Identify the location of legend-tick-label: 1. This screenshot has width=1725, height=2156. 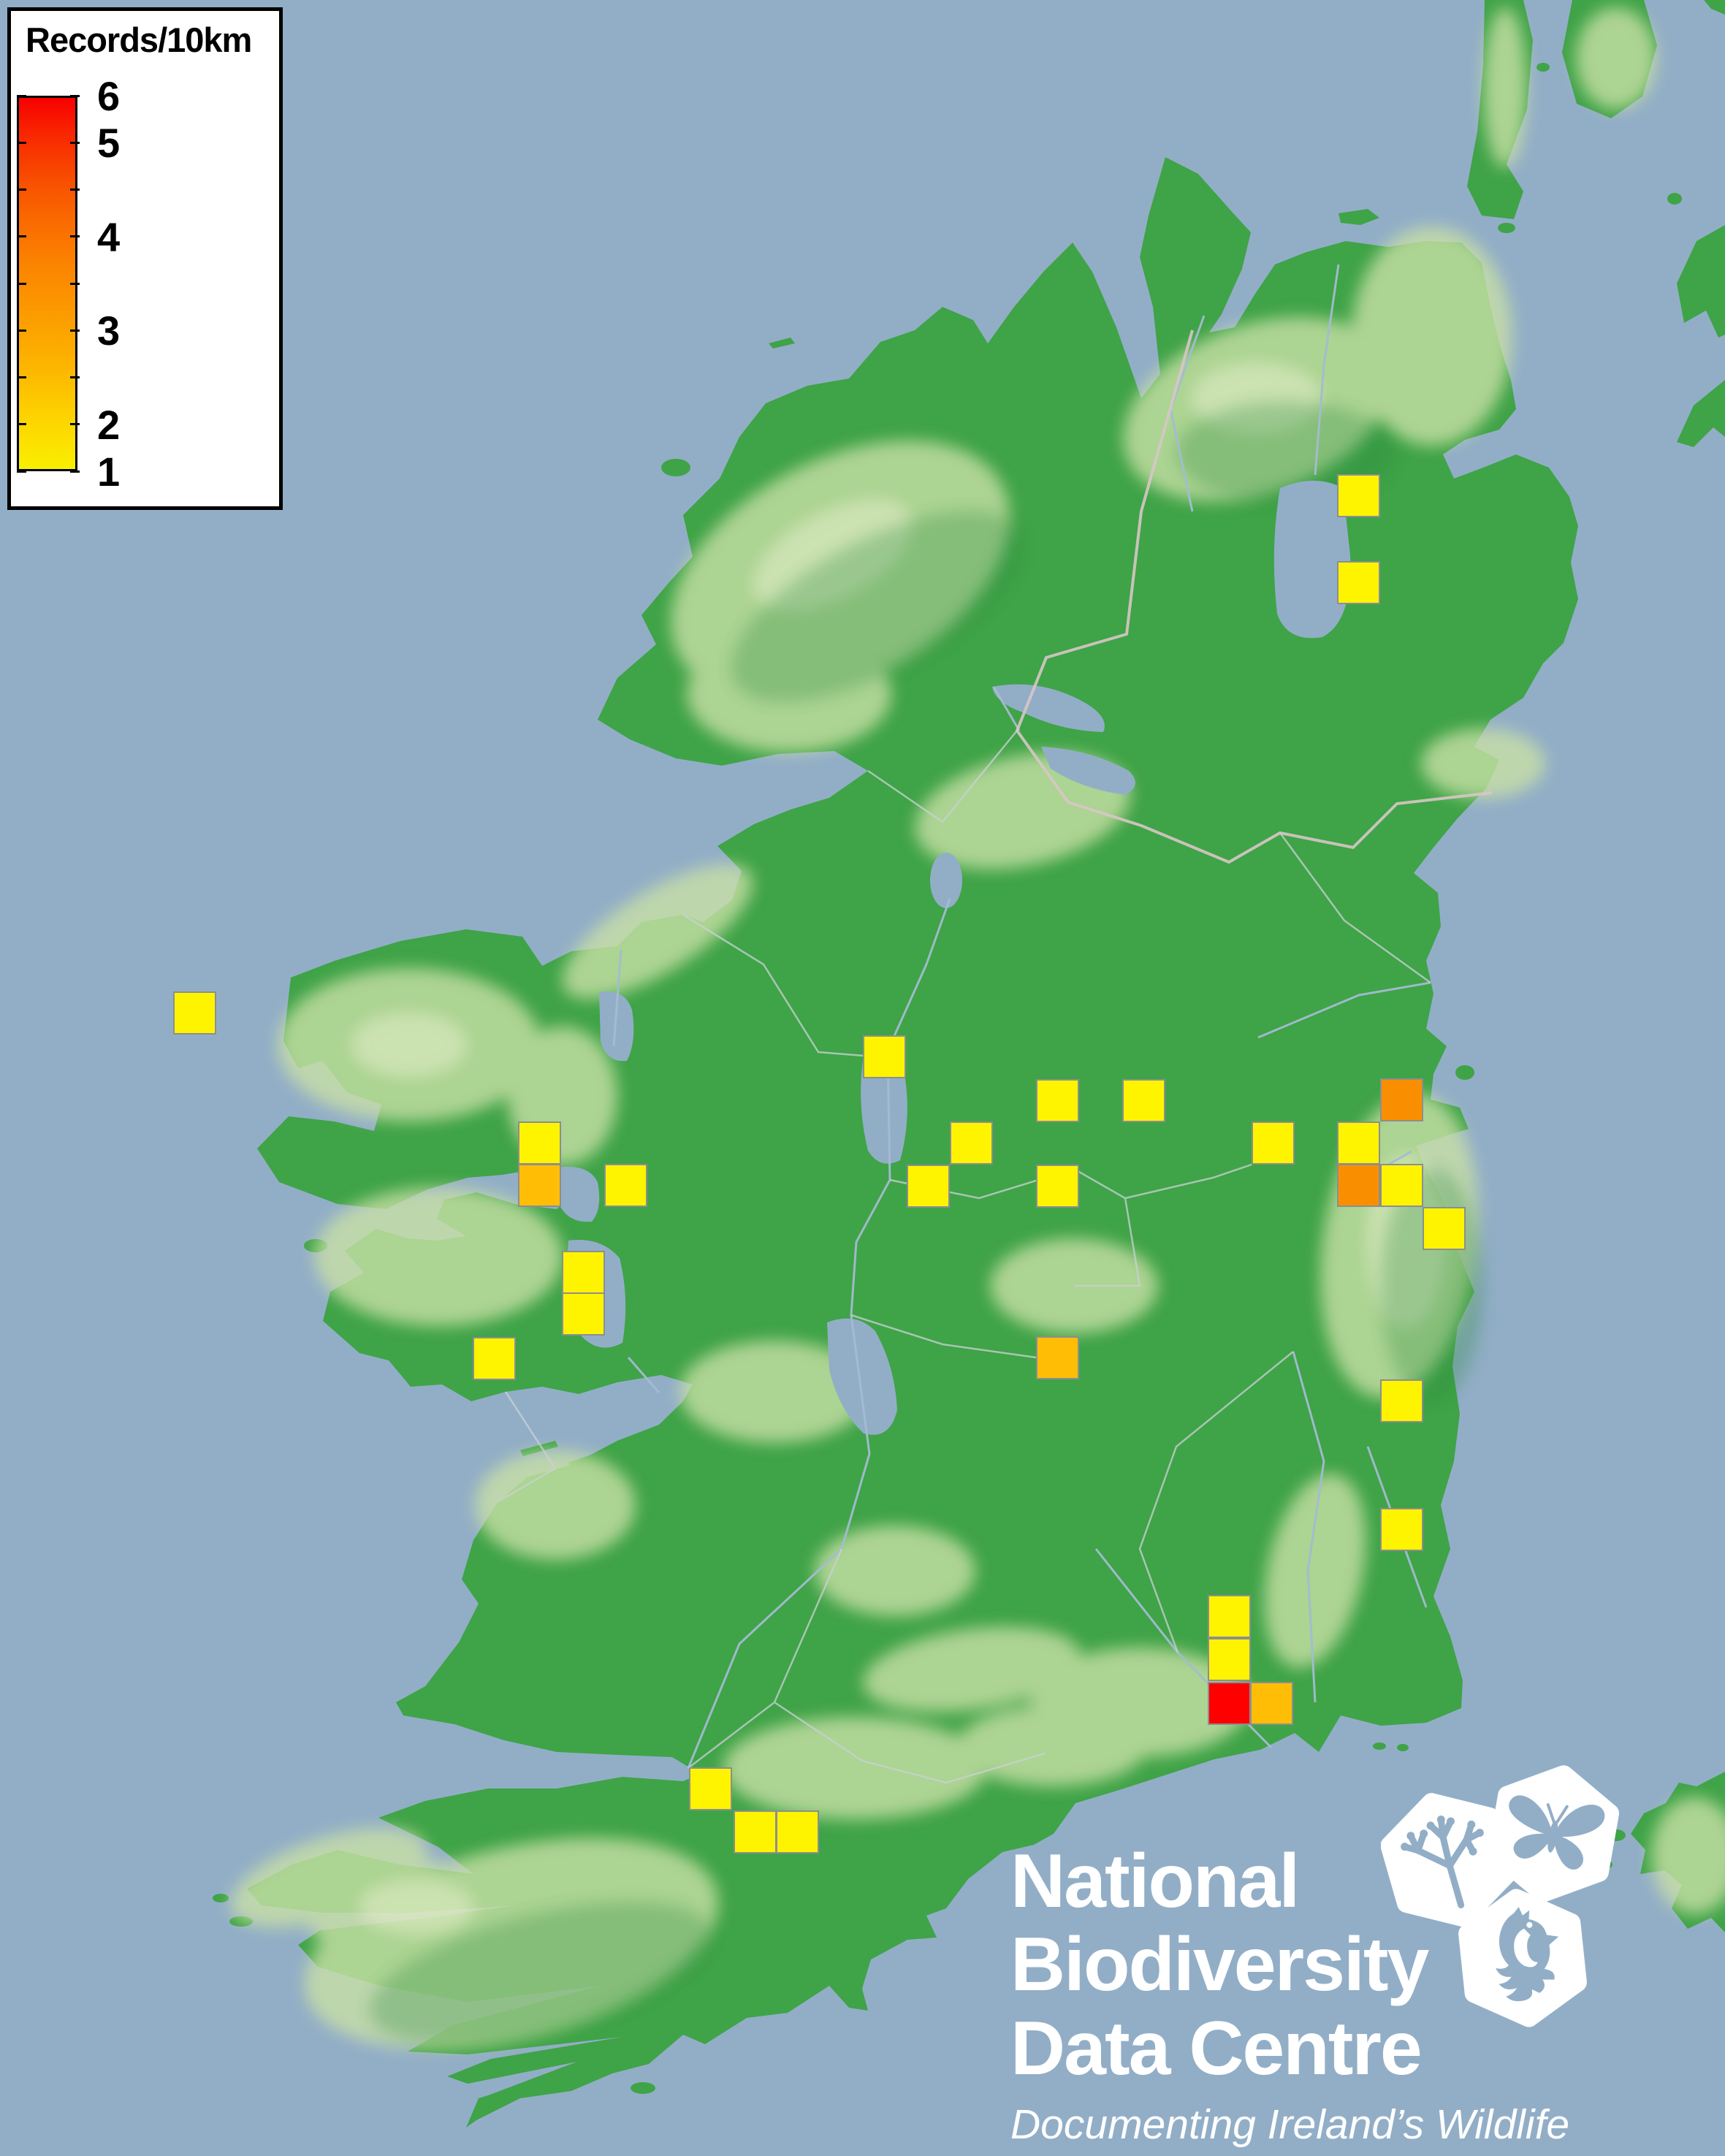
(109, 472).